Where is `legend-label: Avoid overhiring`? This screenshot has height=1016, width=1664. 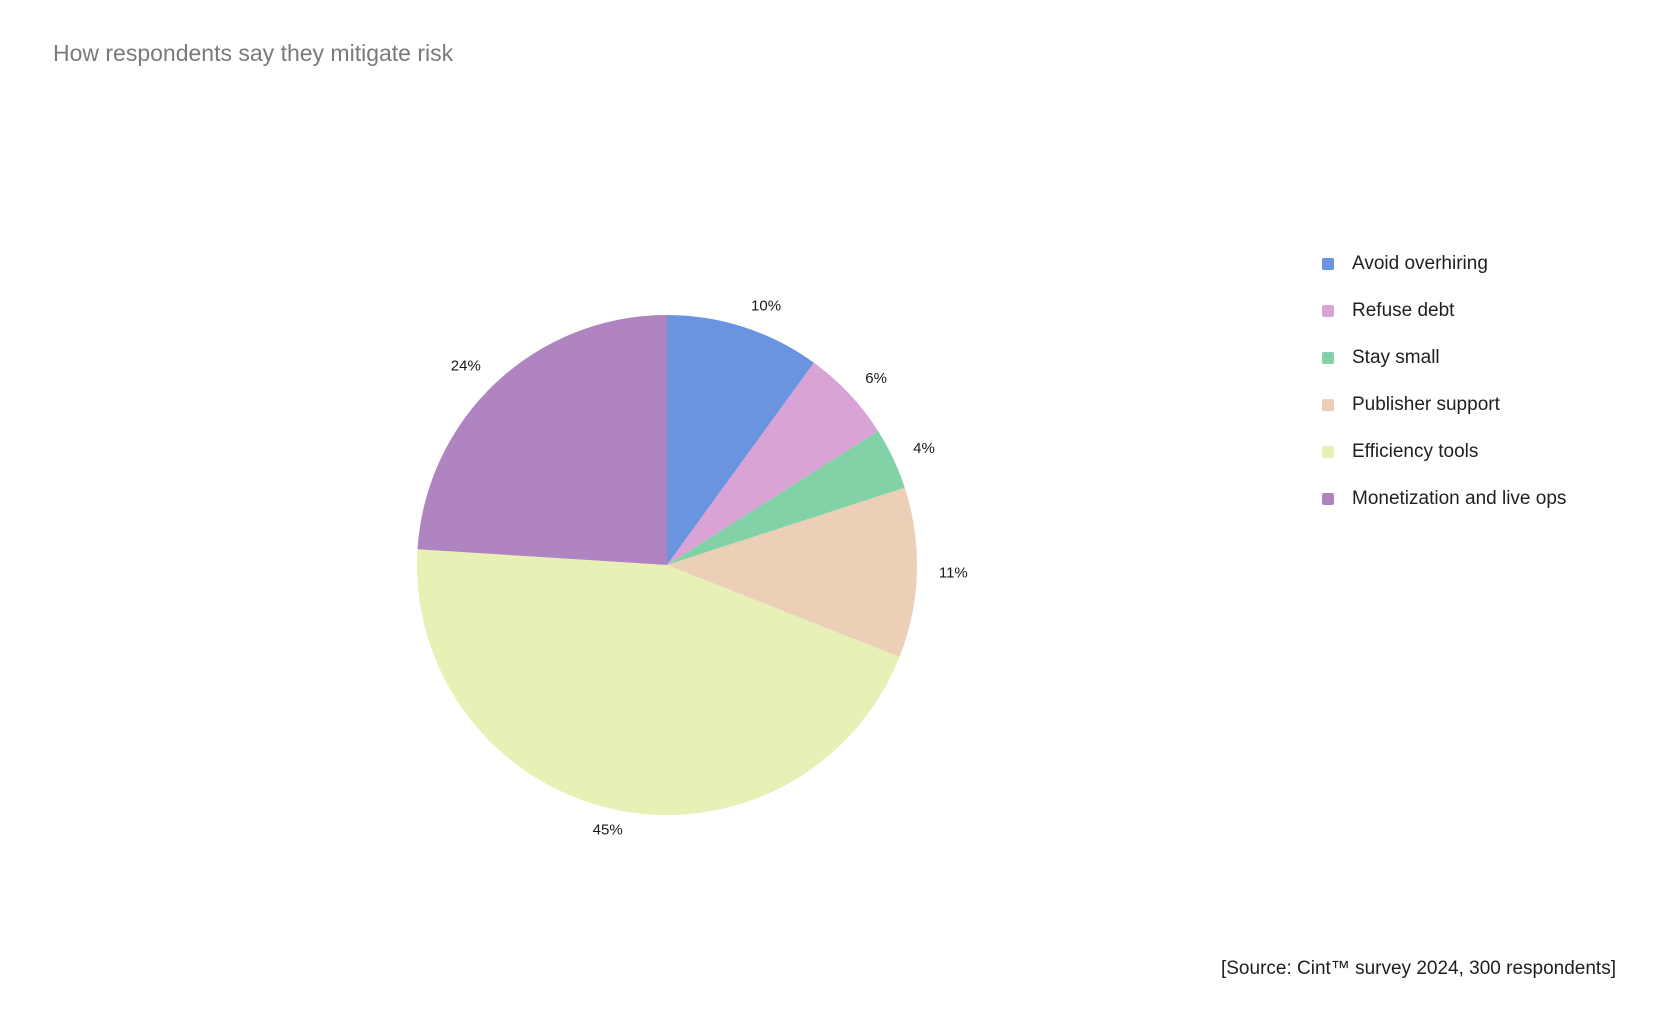 legend-label: Avoid overhiring is located at coordinates (1420, 263).